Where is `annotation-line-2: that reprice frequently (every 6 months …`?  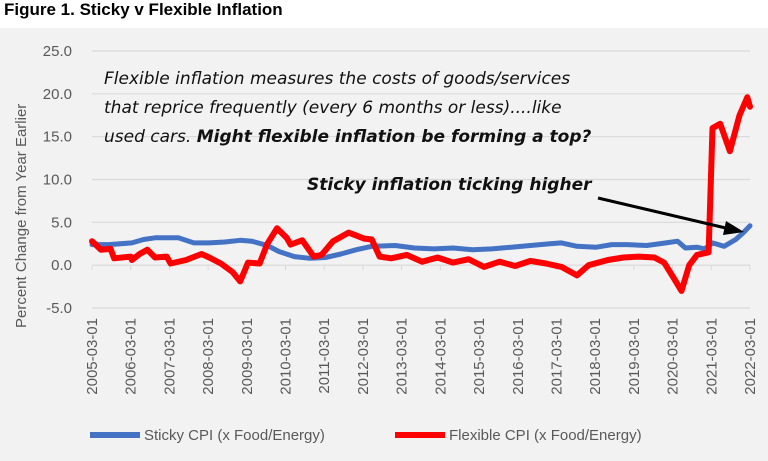
annotation-line-2: that reprice frequently (every 6 months … is located at coordinates (333, 108).